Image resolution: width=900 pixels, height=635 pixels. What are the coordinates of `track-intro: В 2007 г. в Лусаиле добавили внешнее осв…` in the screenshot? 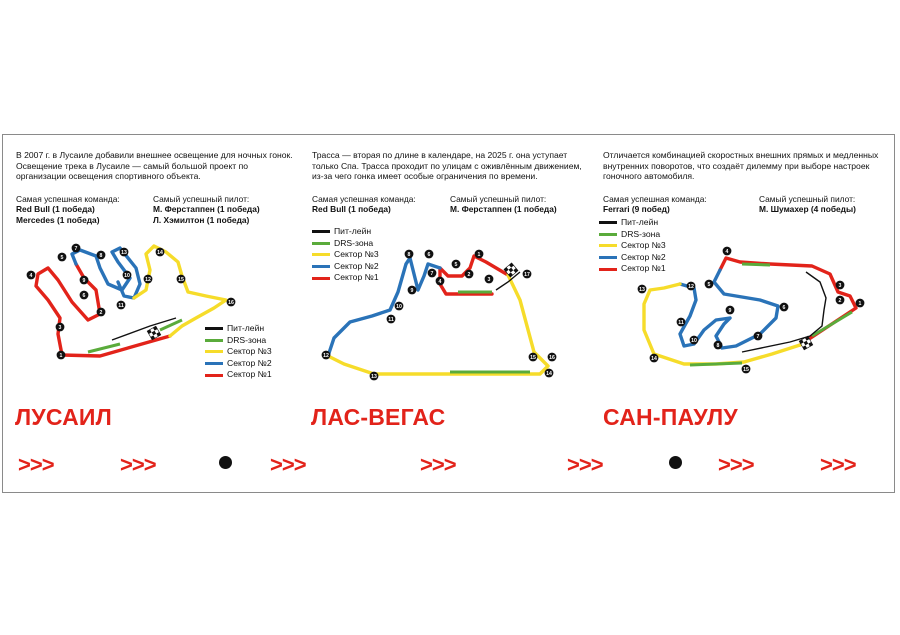 It's located at (154, 166).